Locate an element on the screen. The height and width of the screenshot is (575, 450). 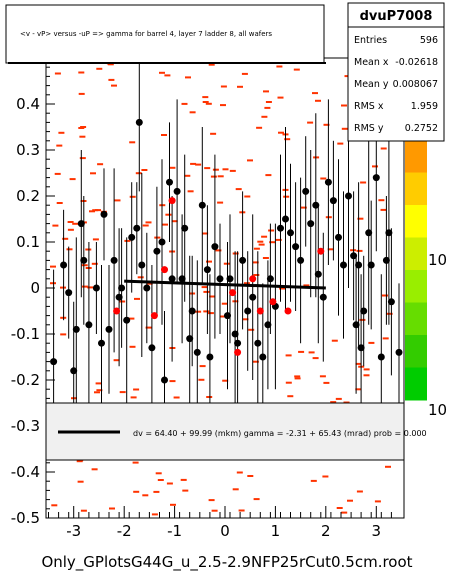
x-tick-label: 3 is located at coordinates (377, 531).